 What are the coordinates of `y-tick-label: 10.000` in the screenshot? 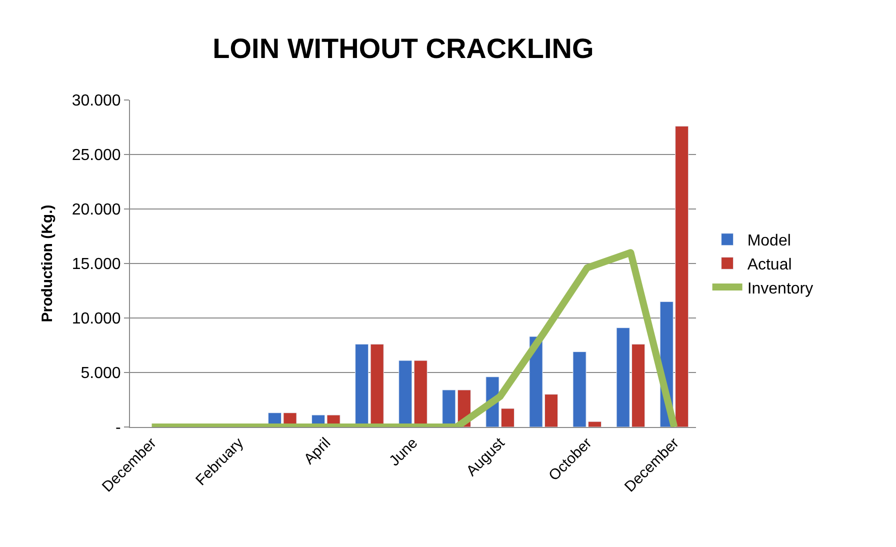 It's located at (96, 319).